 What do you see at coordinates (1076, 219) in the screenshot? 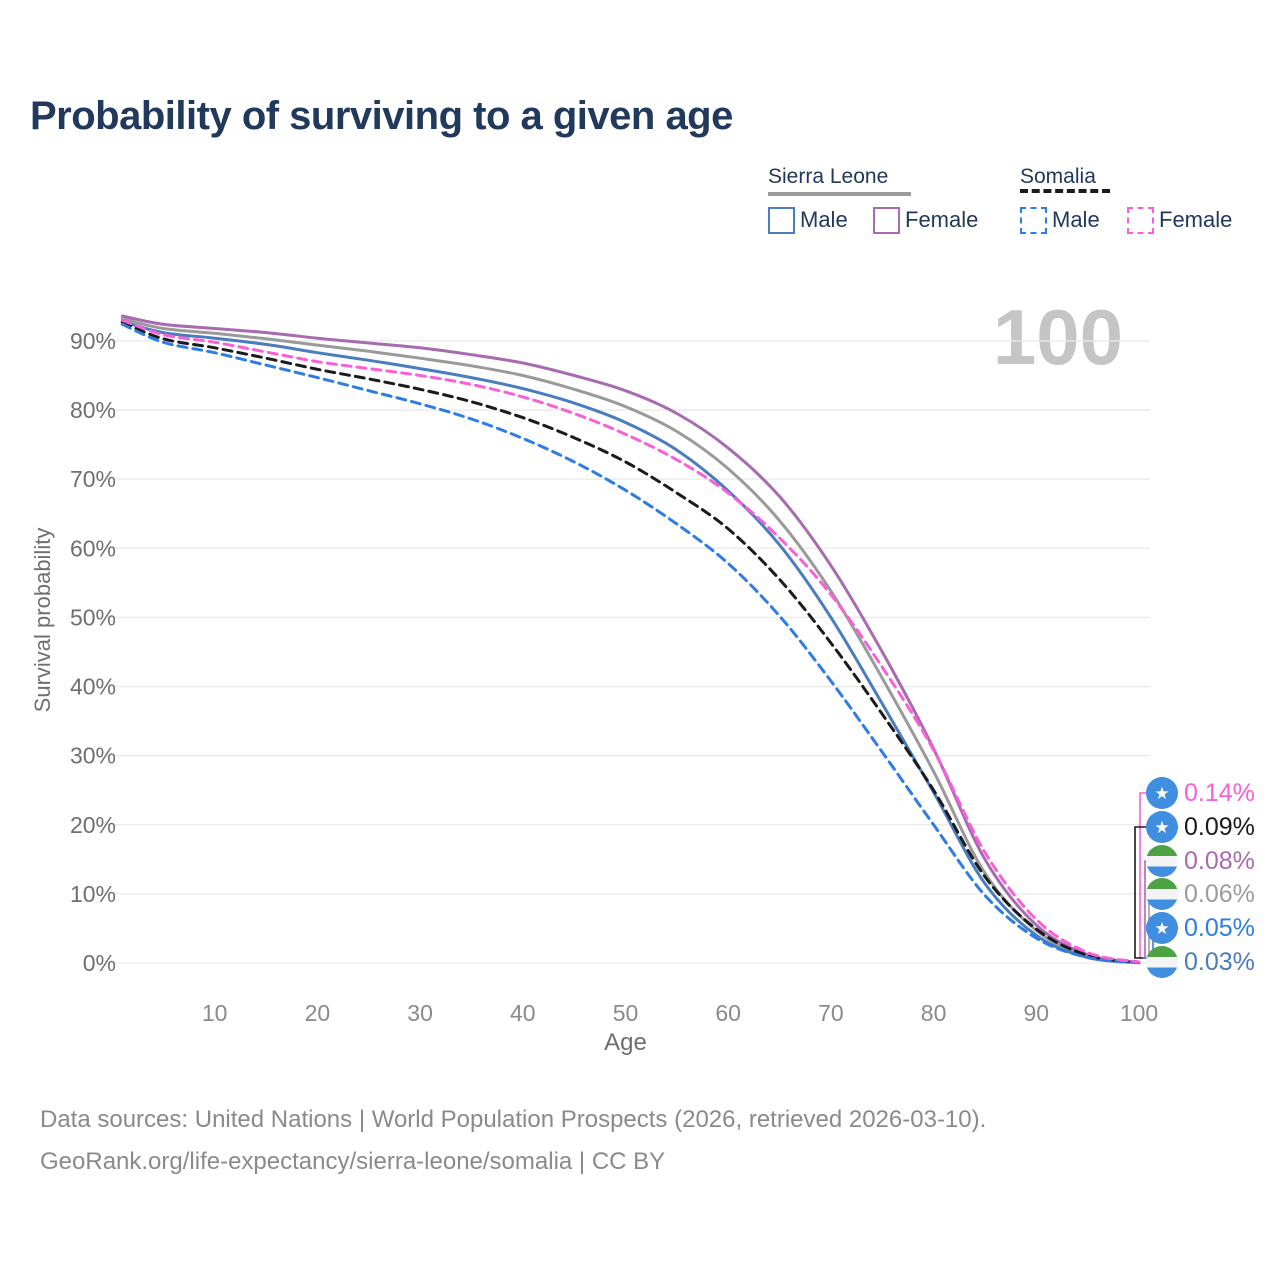
I see `legend-label-somalia-male: Male` at bounding box center [1076, 219].